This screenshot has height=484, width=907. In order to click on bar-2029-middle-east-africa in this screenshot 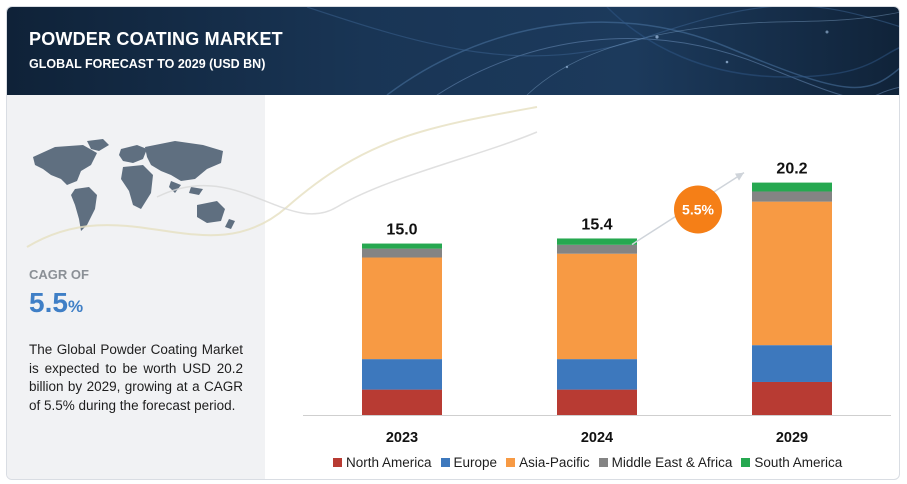, I will do `click(792, 196)`.